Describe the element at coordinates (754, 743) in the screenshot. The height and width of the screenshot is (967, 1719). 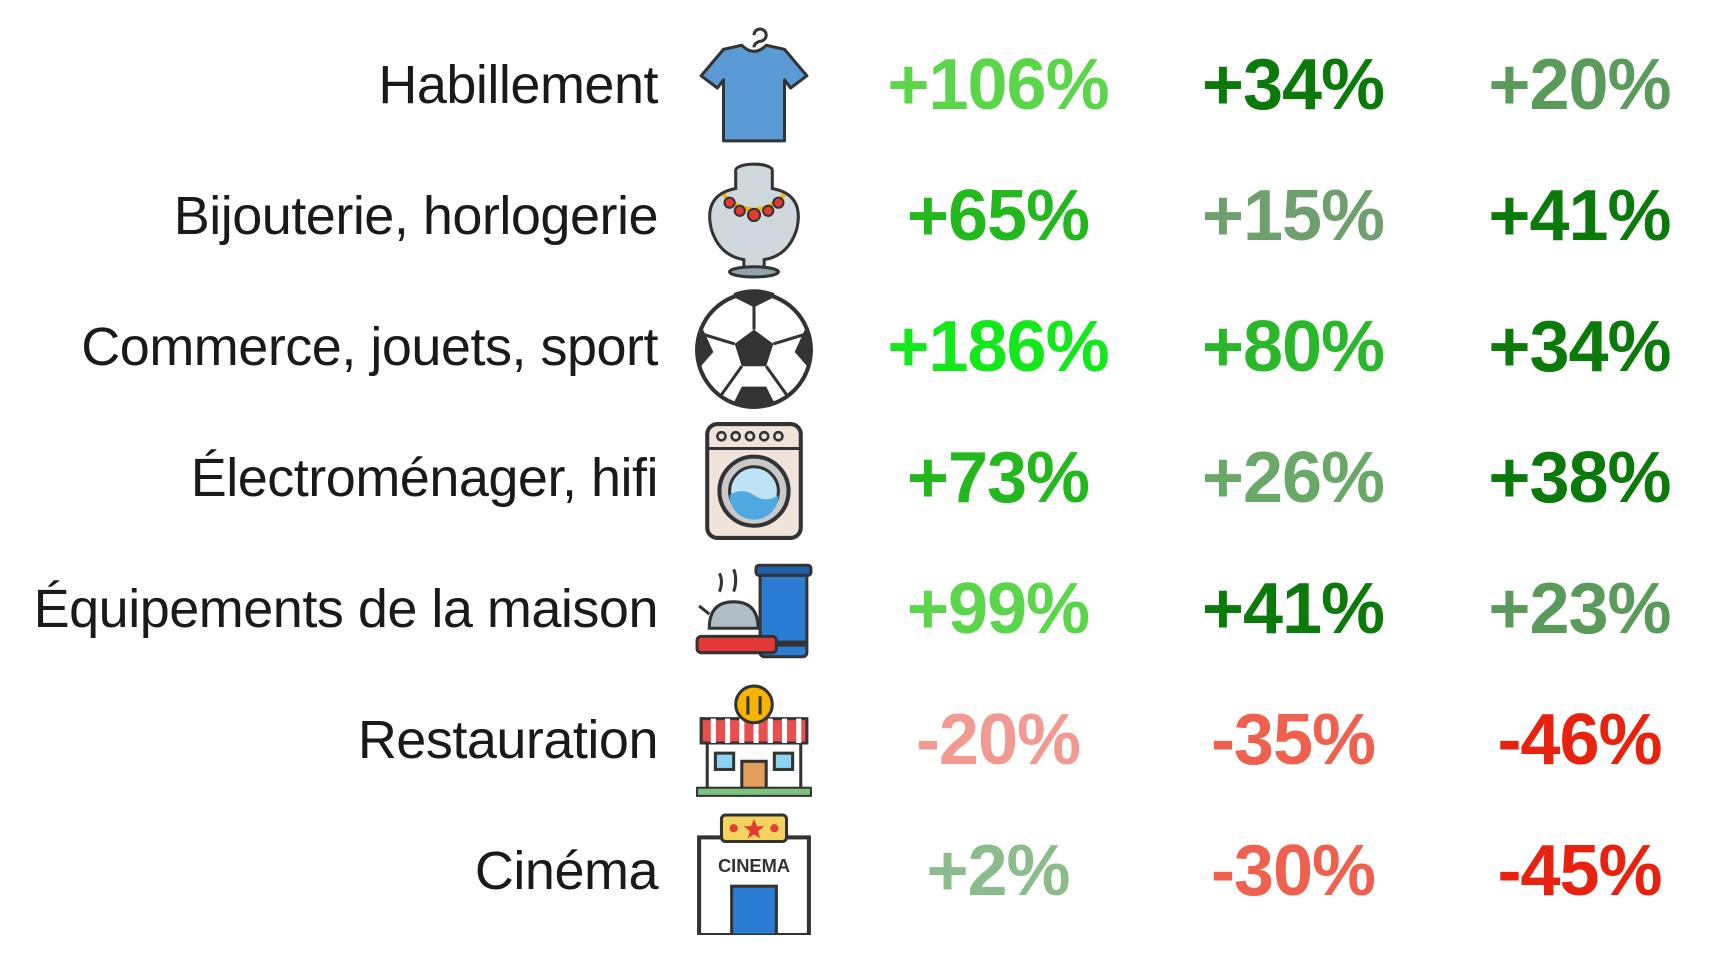
I see `restaurant-icon` at that location.